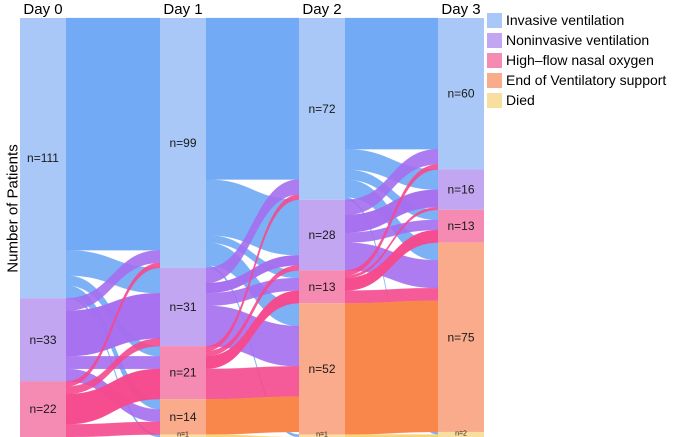  I want to click on legend-item-noninvasive: Noninvasive ventilation, so click(576, 40).